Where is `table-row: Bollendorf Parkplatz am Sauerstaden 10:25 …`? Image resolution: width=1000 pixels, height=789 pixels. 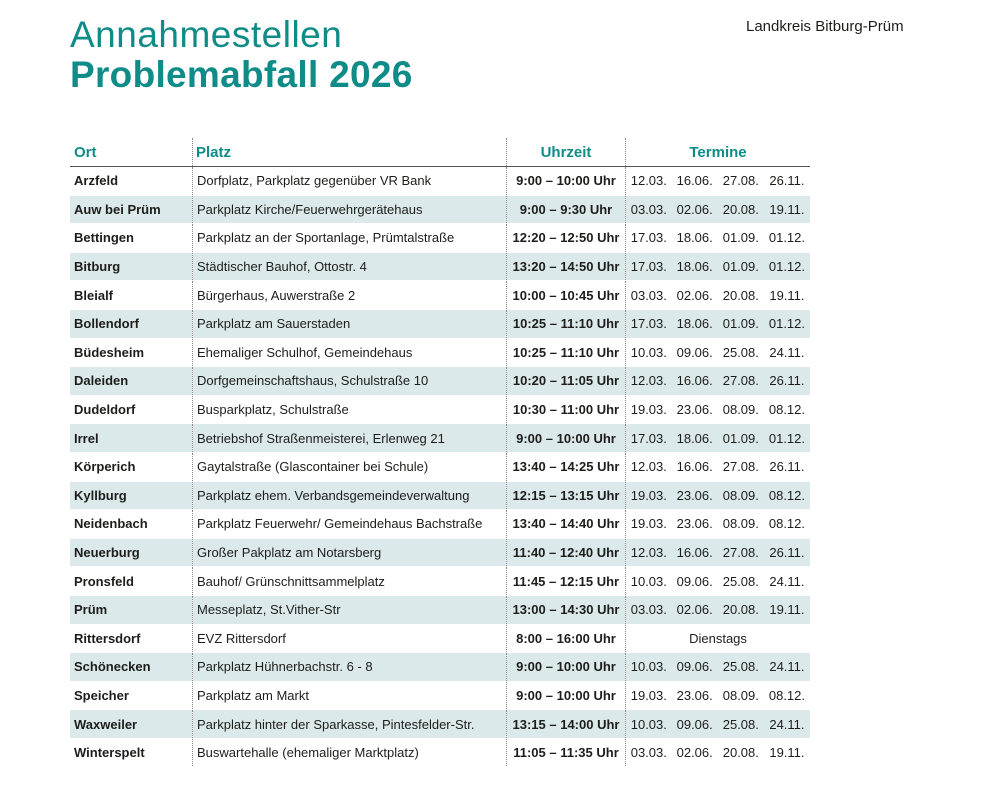
table-row: Bollendorf Parkplatz am Sauerstaden 10:25 … is located at coordinates (440, 324).